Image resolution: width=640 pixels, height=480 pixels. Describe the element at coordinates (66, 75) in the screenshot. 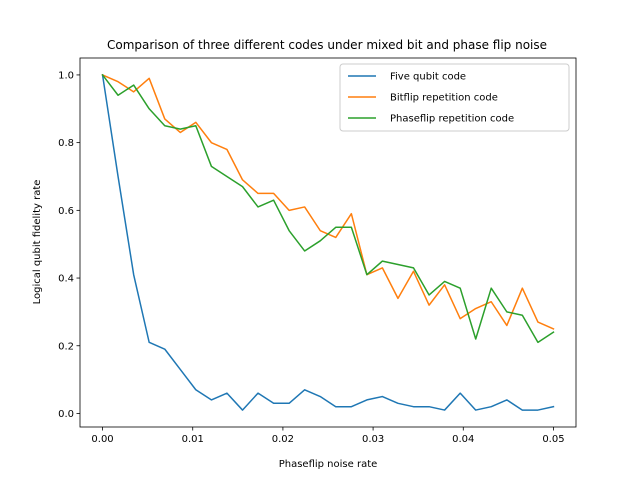

I see `y-tick-label: 1.0` at that location.